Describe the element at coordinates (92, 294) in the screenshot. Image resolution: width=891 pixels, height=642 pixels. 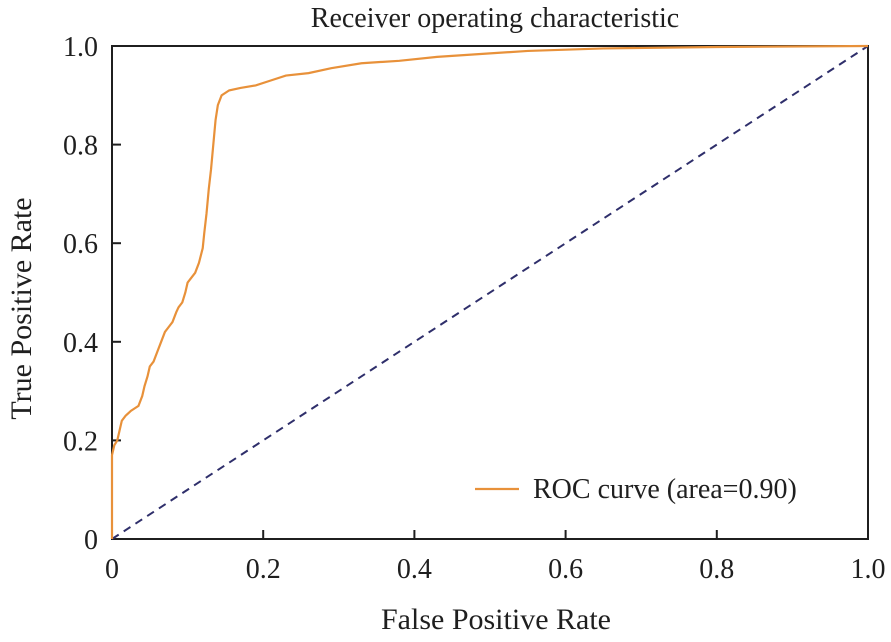
I see `y-axis-ticks: 0 0.2 0.4 0.6 0.8 1.0` at that location.